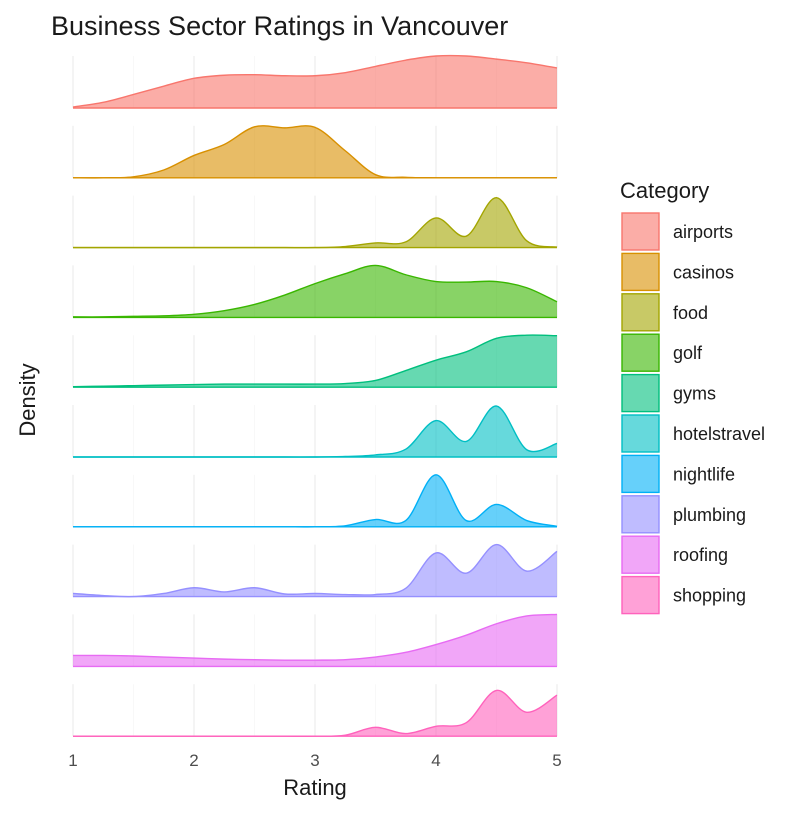  Describe the element at coordinates (690, 313) in the screenshot. I see `legend-label-food: food` at that location.